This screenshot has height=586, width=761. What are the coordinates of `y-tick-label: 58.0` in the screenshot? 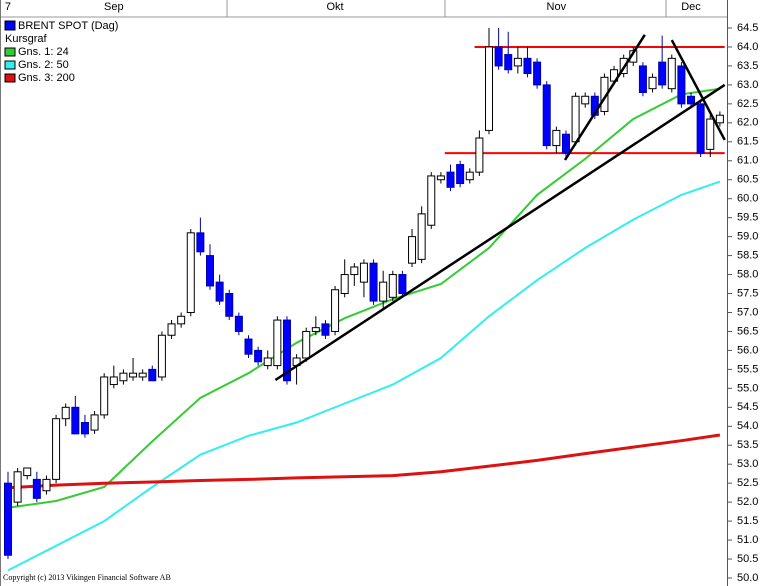 It's located at (747, 274).